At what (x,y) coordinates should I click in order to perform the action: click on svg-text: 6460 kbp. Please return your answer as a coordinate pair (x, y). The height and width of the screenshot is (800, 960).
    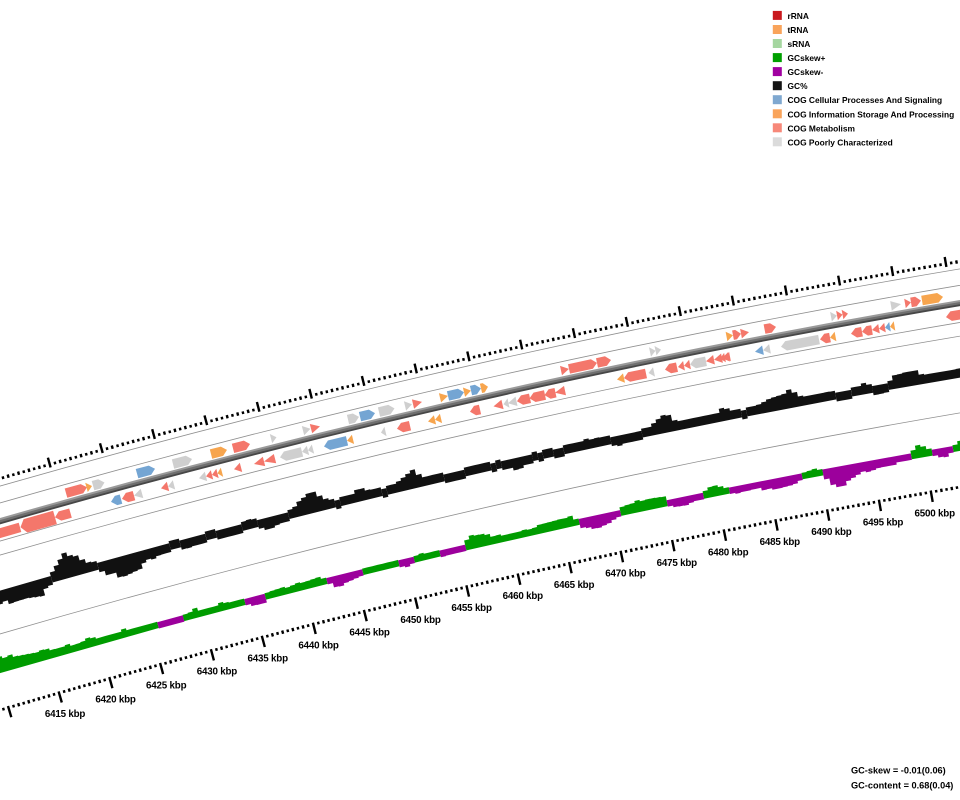
    Looking at the image, I should click on (523, 596).